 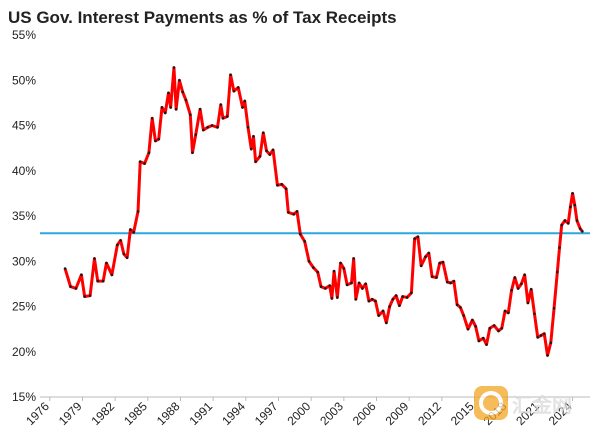 I want to click on watermark-icon-ring, so click(x=491, y=403).